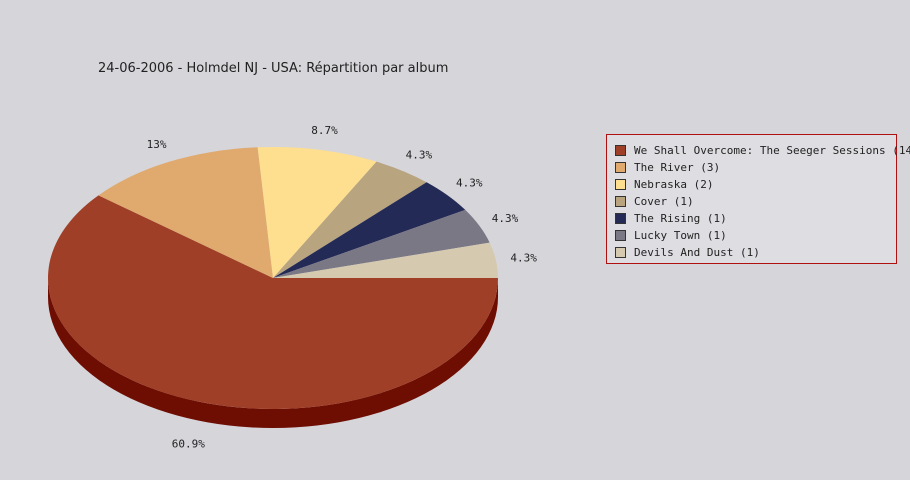 The width and height of the screenshot is (910, 480). I want to click on legend-label: Lucky Town (1), so click(680, 235).